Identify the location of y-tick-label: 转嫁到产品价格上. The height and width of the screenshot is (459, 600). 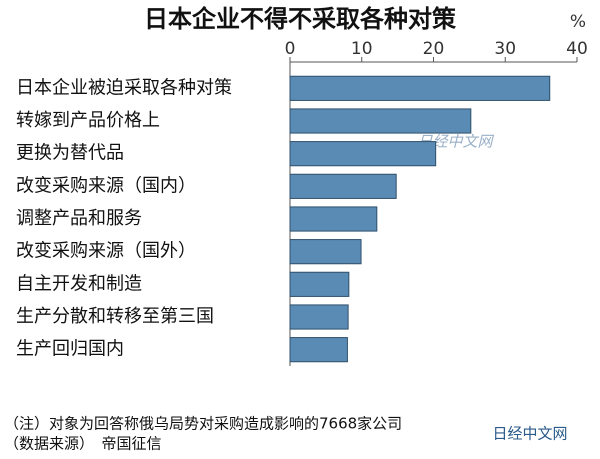
(88, 120).